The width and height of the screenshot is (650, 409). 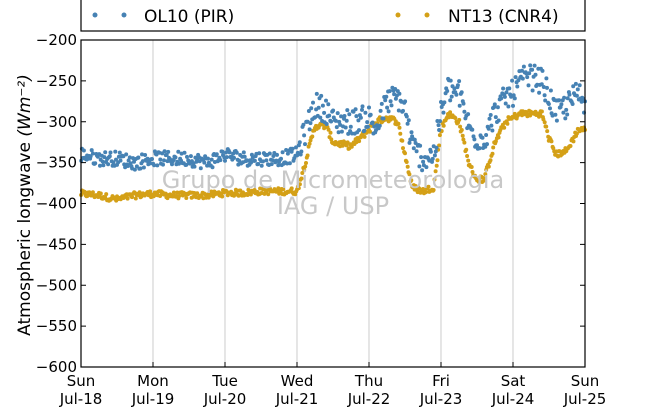 What do you see at coordinates (56, 204) in the screenshot?
I see `y-tick-label-4: −400` at bounding box center [56, 204].